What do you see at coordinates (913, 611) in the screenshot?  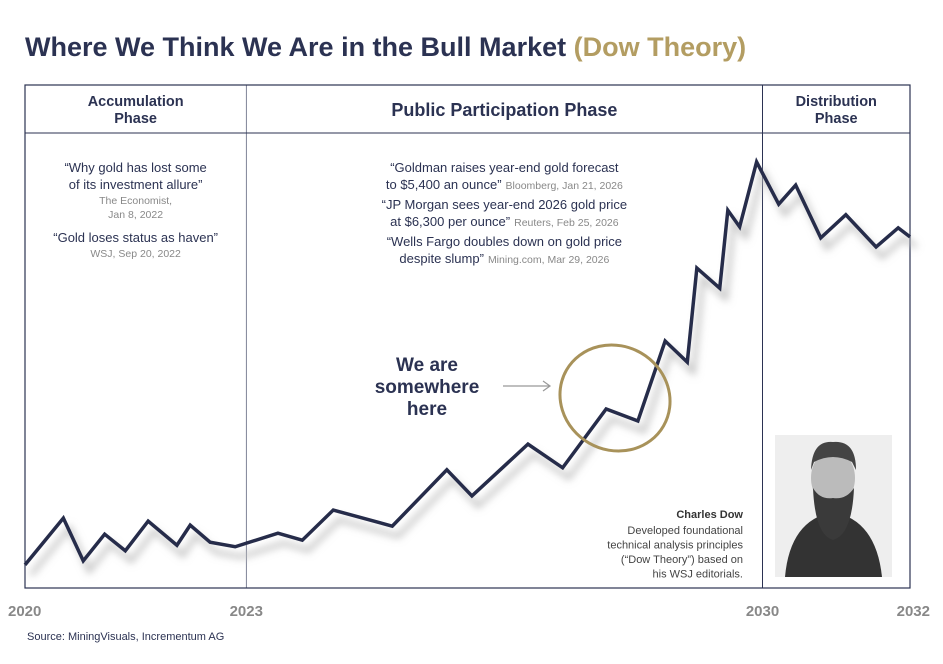 I see `x-tick-label: 2032` at bounding box center [913, 611].